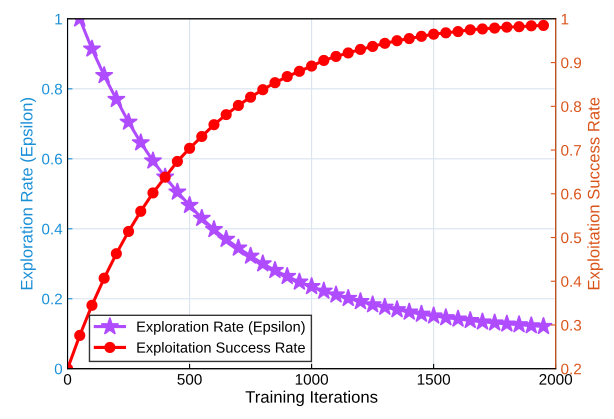 The height and width of the screenshot is (419, 614). I want to click on y2-tick-label: 0.9, so click(571, 62).